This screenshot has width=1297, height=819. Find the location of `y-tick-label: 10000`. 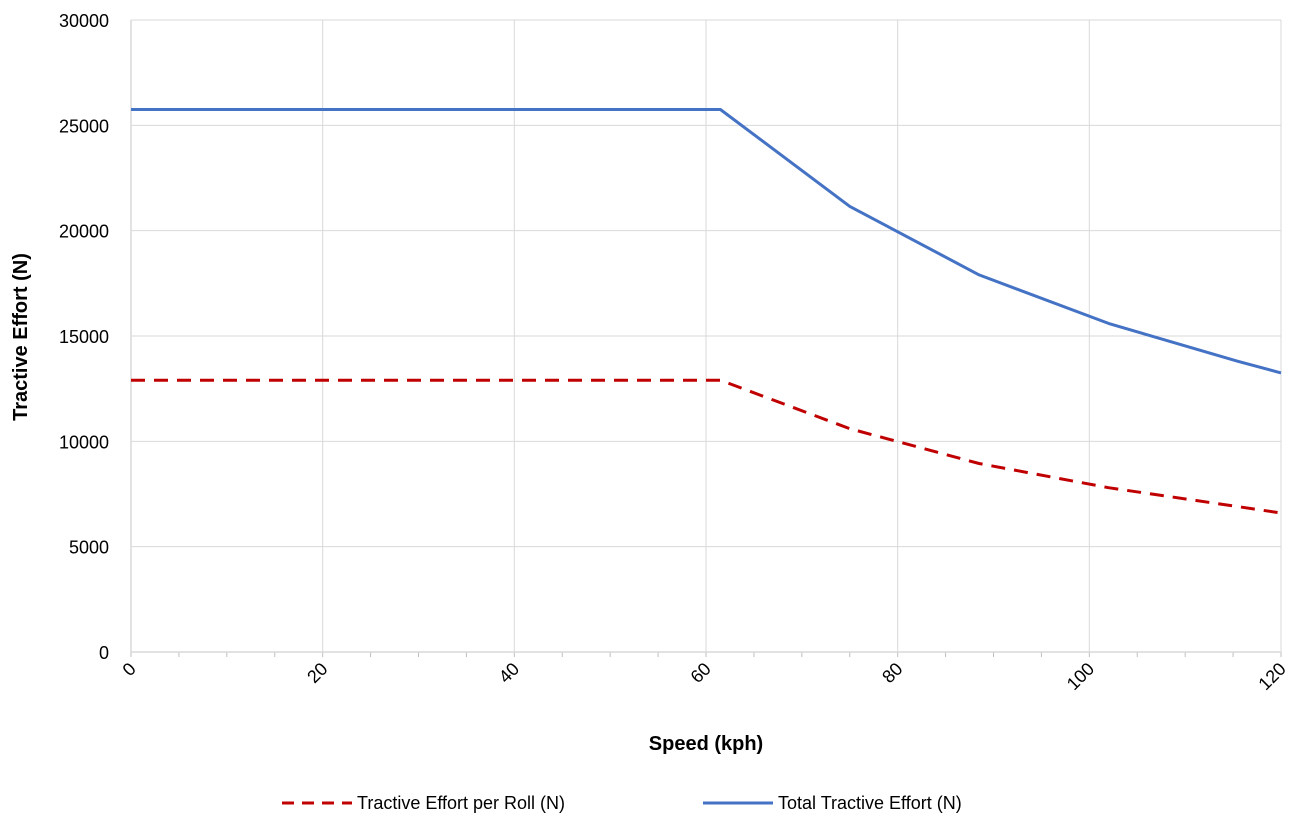

y-tick-label: 10000 is located at coordinates (84, 442).